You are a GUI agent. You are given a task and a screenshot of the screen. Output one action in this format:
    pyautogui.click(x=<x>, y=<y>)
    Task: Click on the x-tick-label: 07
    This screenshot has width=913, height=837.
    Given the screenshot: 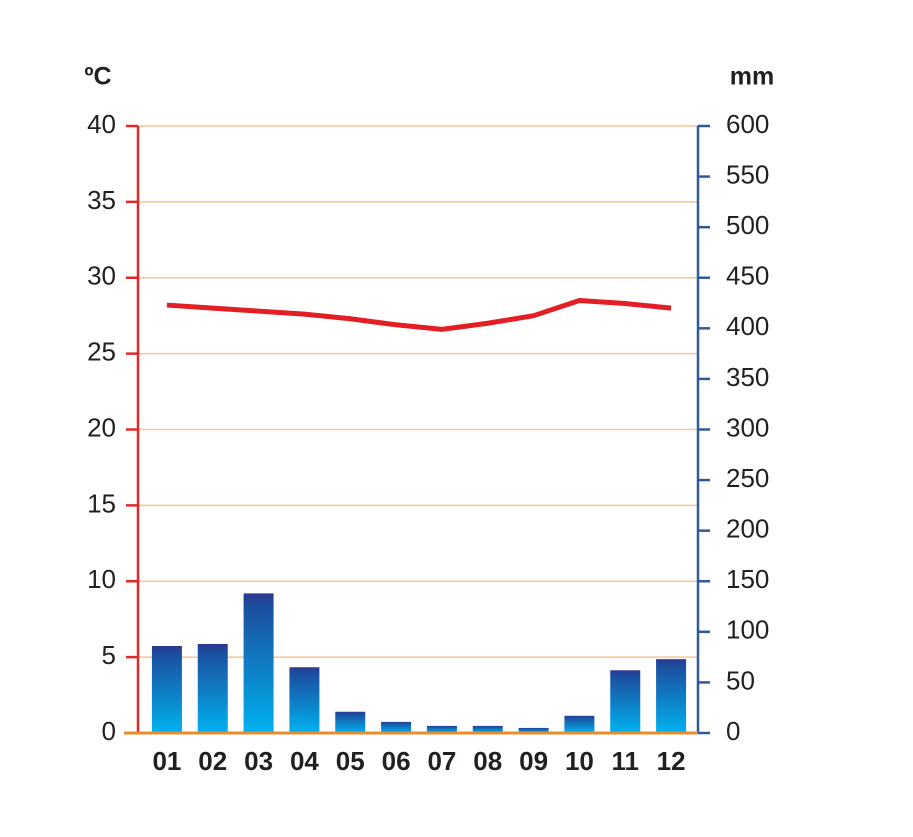 What is the action you would take?
    pyautogui.click(x=441, y=761)
    